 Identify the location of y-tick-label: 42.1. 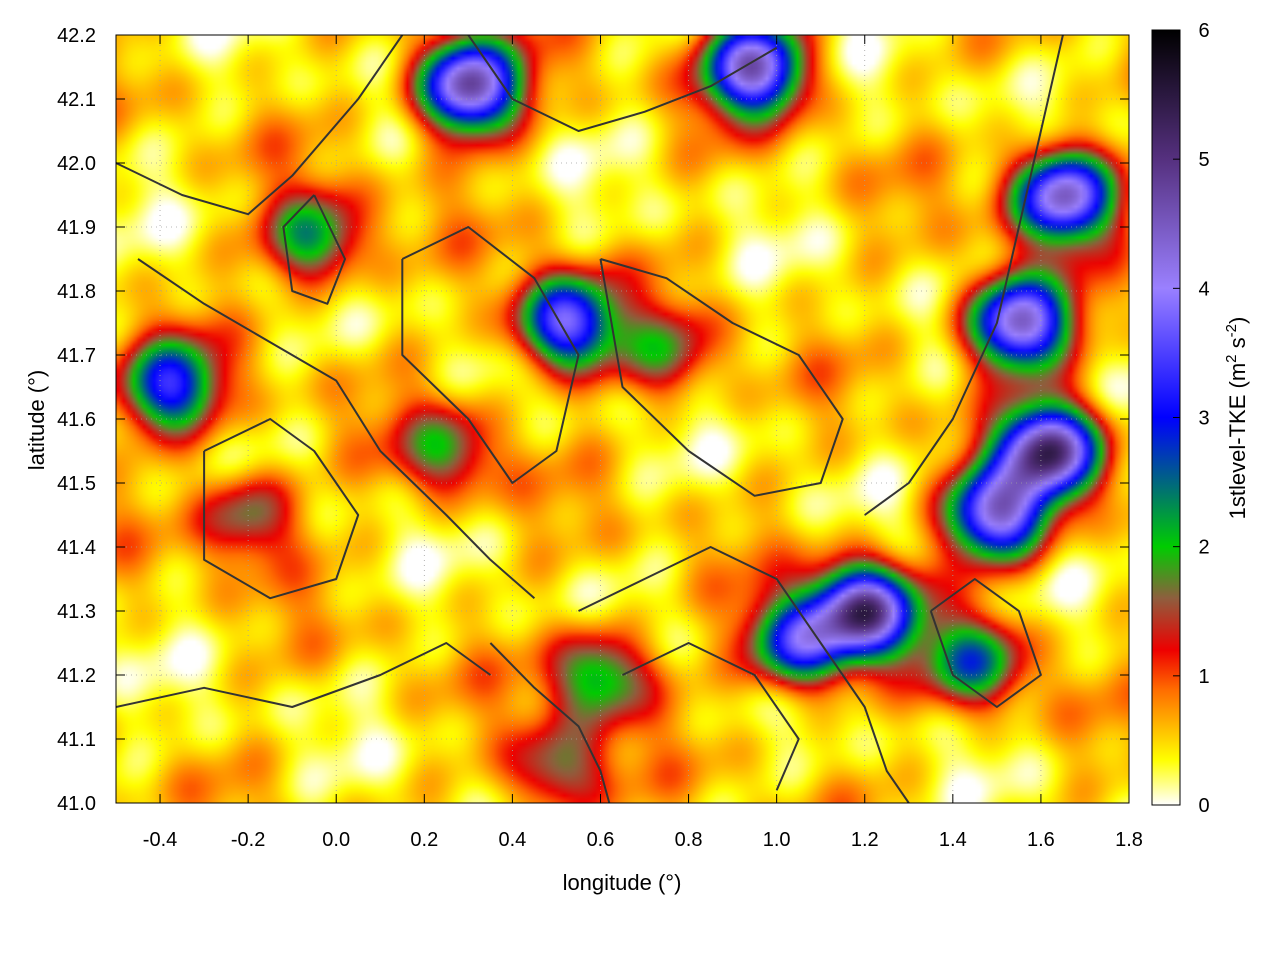
(76, 100).